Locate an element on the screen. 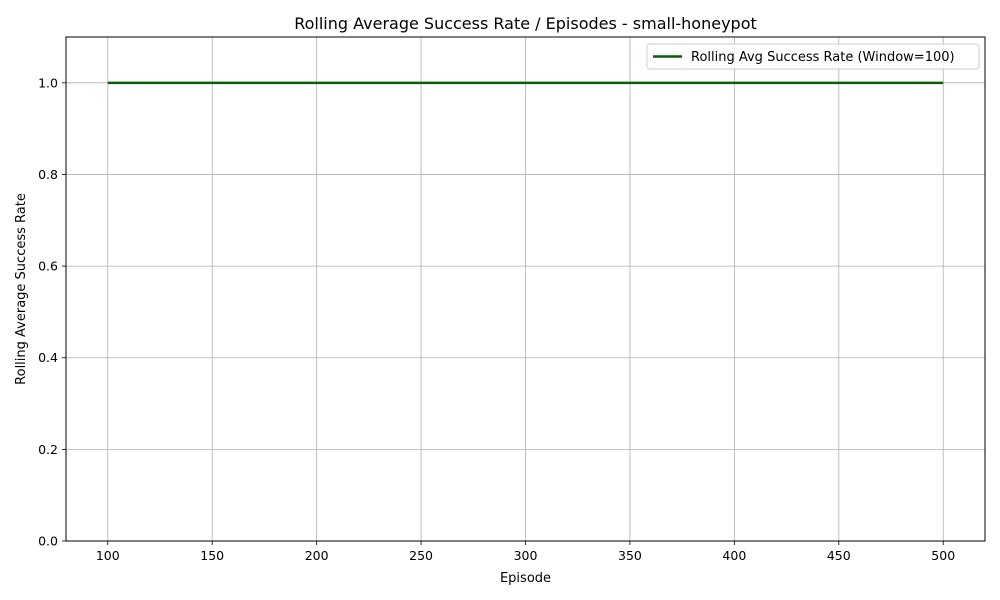 The height and width of the screenshot is (600, 1000). x-tick-label: 250 is located at coordinates (421, 555).